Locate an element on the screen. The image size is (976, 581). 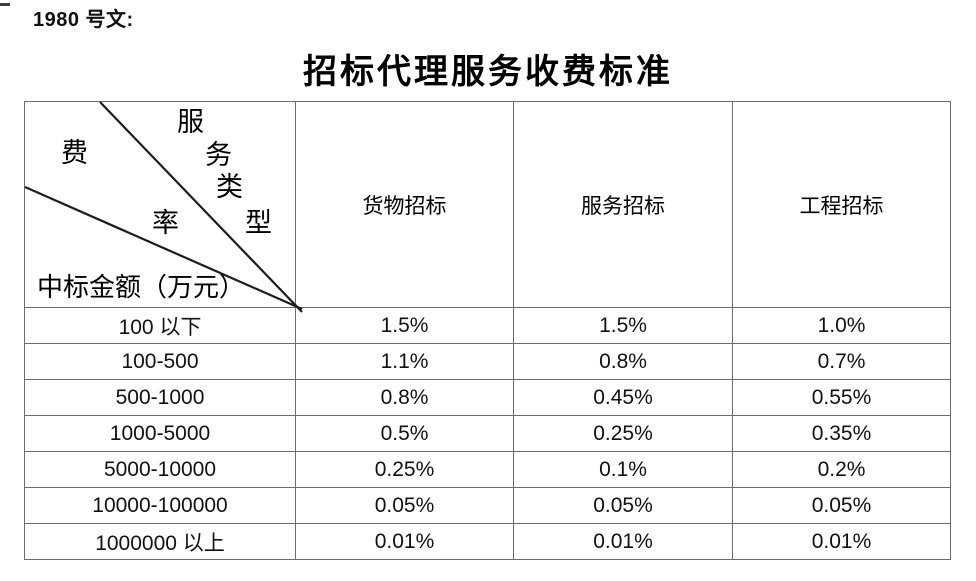
diagonal-type-char: 服 is located at coordinates (190, 122).